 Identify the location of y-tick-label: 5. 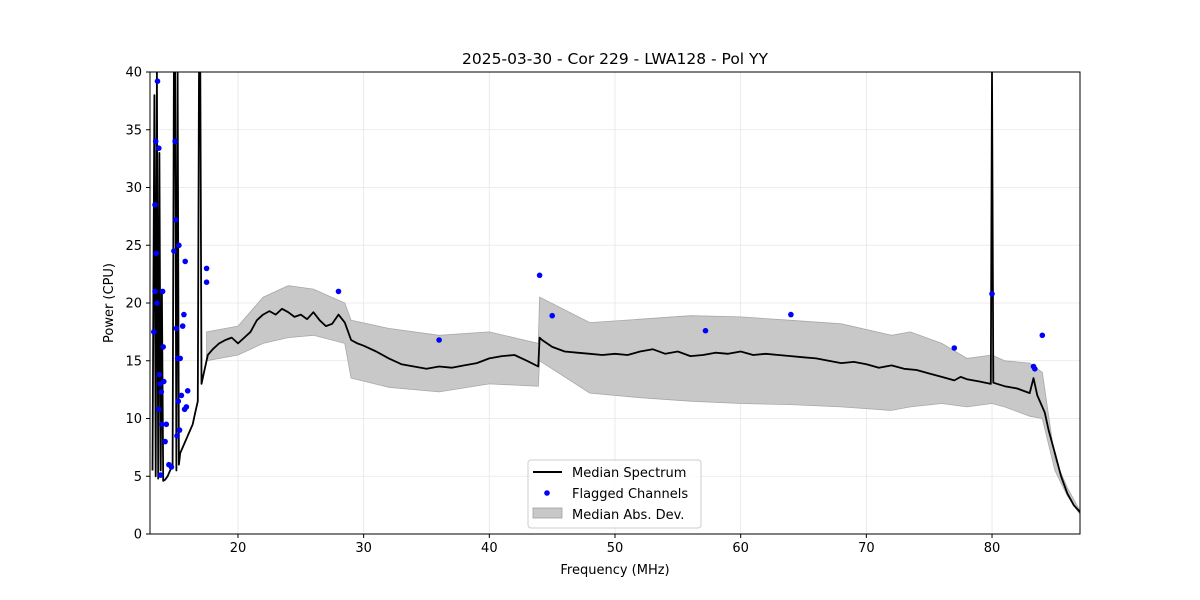
(138, 477).